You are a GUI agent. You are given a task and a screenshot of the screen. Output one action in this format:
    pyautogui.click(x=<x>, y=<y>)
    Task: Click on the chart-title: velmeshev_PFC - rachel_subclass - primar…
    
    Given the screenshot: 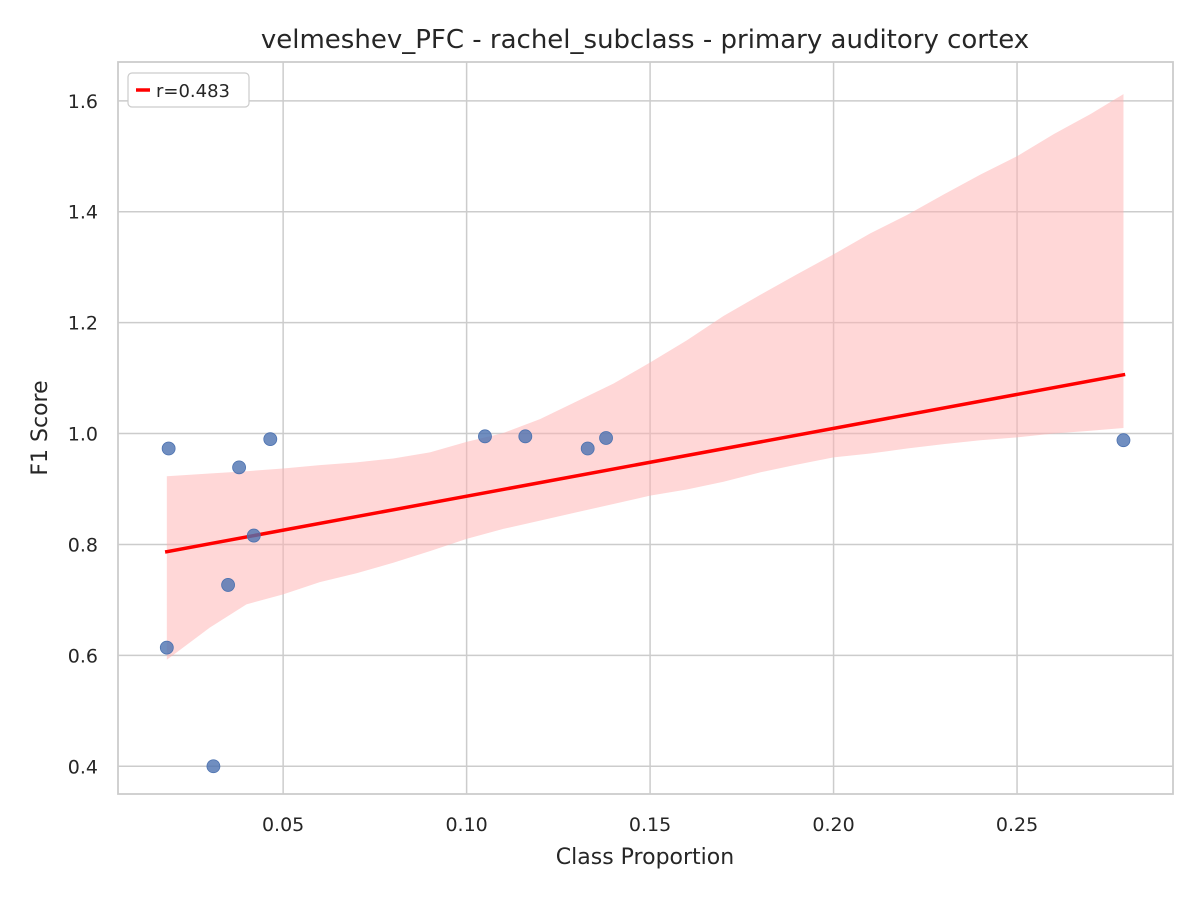 What is the action you would take?
    pyautogui.click(x=645, y=40)
    